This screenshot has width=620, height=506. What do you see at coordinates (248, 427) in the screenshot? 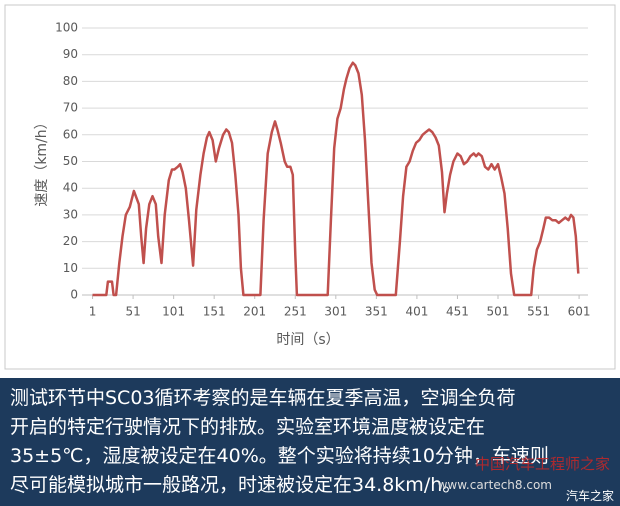
I see `caption-line: 开启的特定行驶情况下的排放。实验室环境温度被设定在` at bounding box center [248, 427].